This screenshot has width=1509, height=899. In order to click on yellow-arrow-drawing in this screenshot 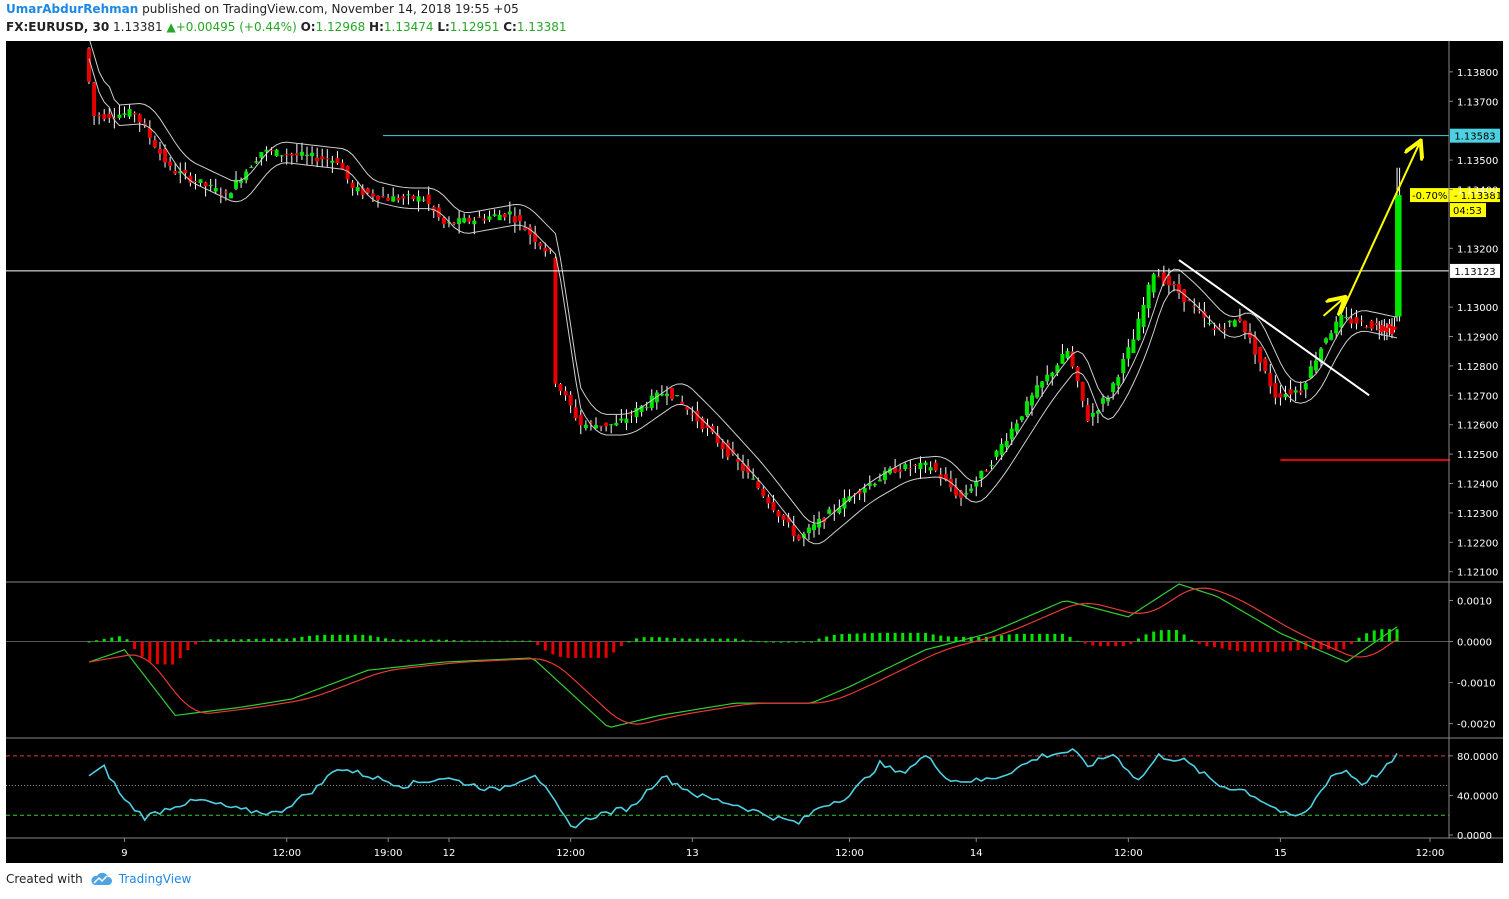, I will do `click(1333, 307)`.